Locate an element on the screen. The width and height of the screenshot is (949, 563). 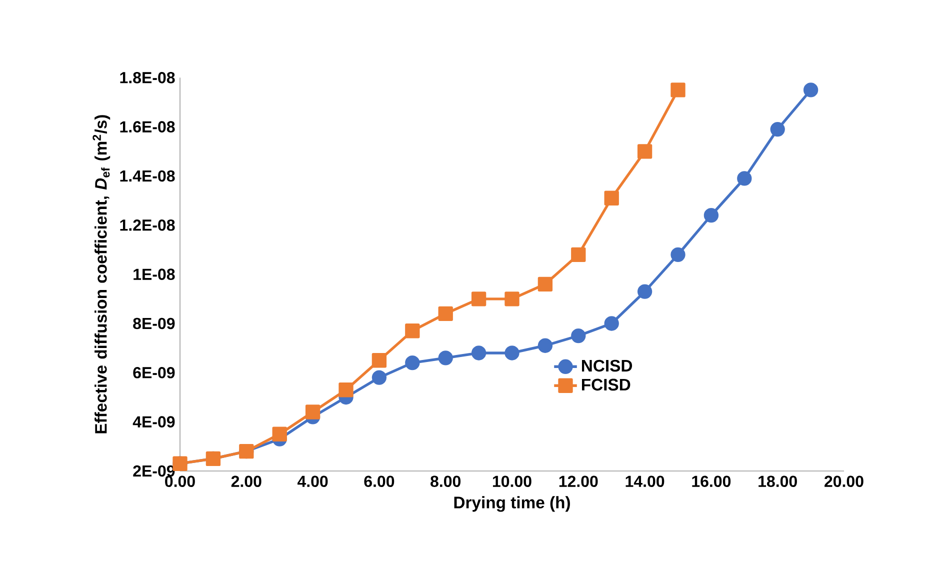
legend-label: NCISD is located at coordinates (607, 366).